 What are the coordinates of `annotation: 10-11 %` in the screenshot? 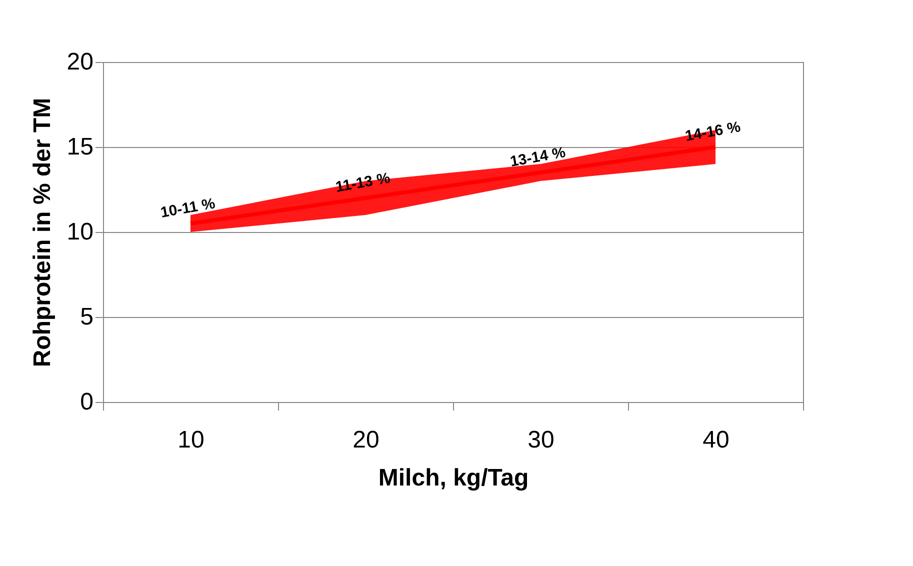 It's located at (187, 208).